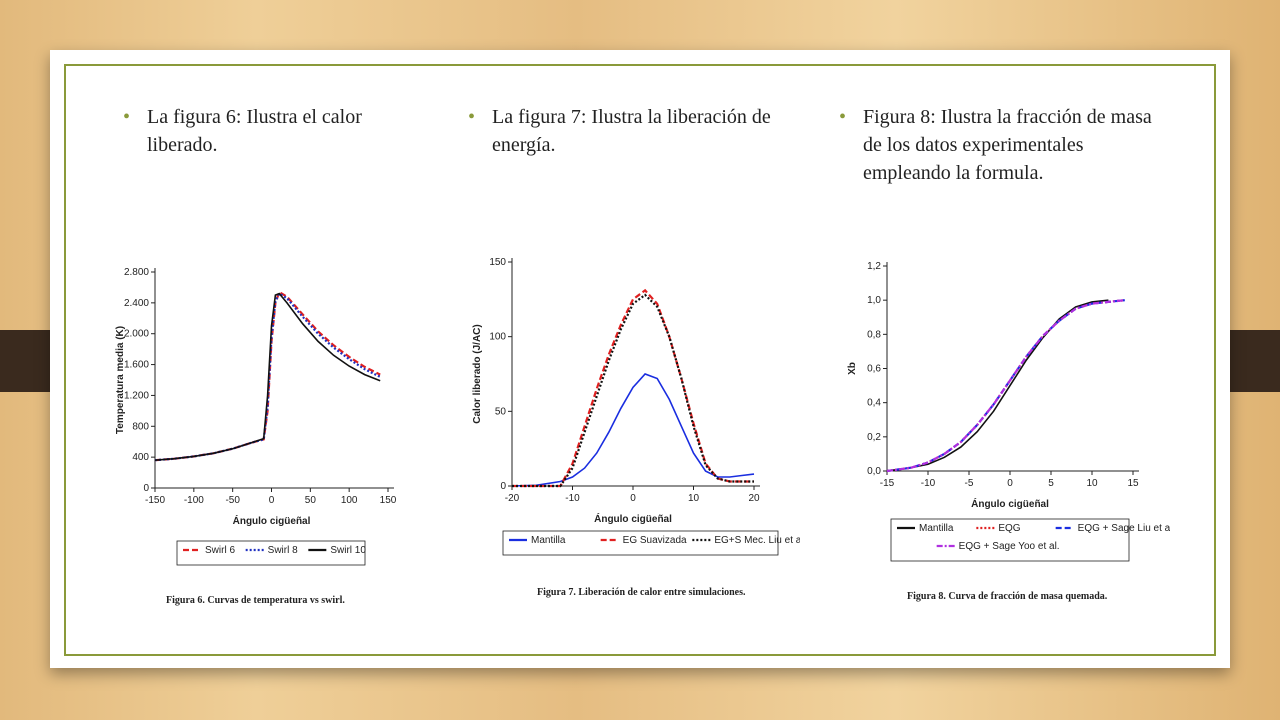 The image size is (1280, 720). Describe the element at coordinates (140, 426) in the screenshot. I see `y-tick-label: 800` at that location.